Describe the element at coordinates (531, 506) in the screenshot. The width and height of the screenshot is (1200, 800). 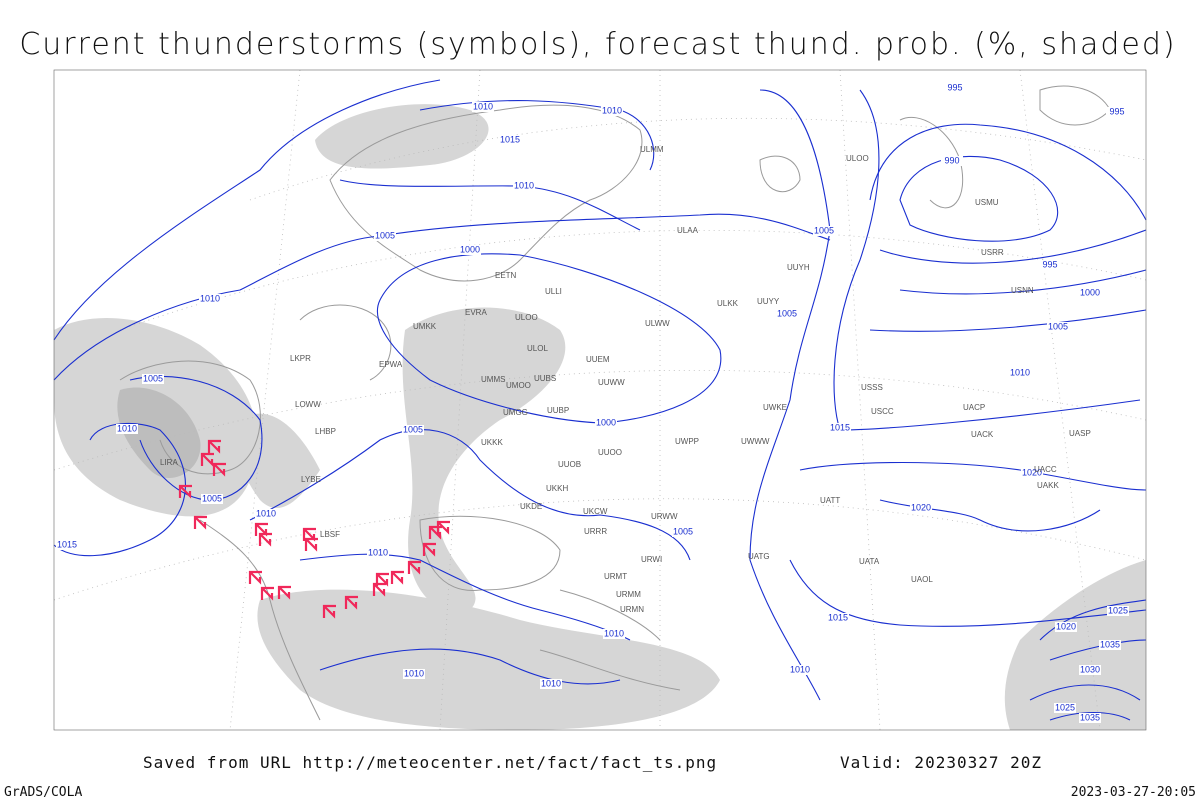
I see `station-label: UKDE` at that location.